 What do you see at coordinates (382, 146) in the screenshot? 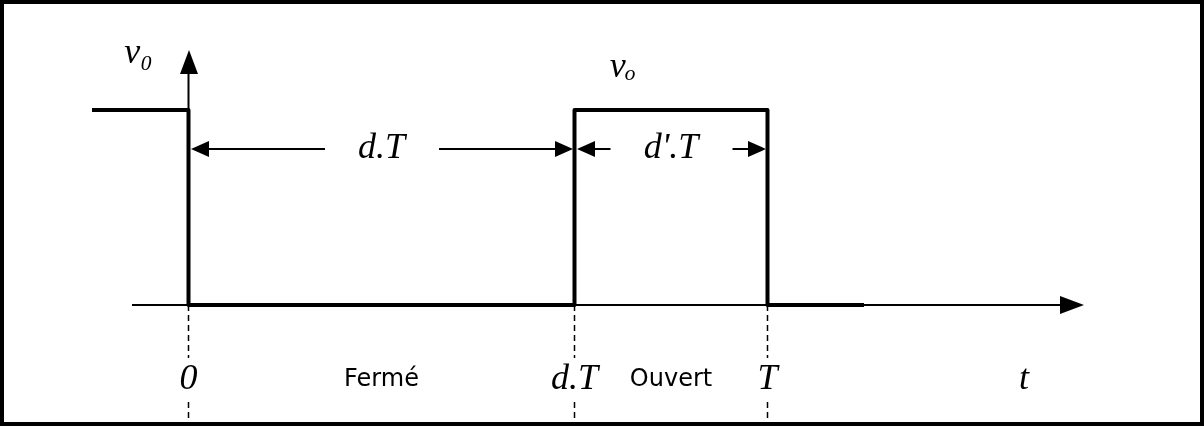
I see `annotation: d.T` at bounding box center [382, 146].